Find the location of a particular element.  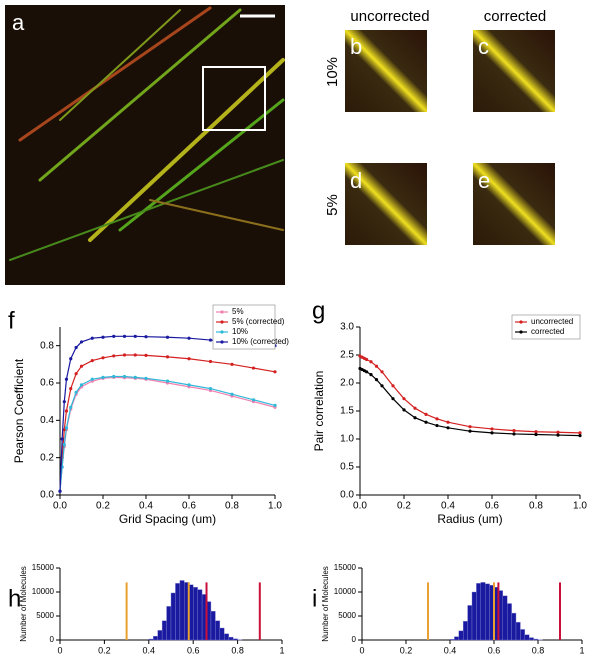

micrograph-d is located at coordinates (386, 204).